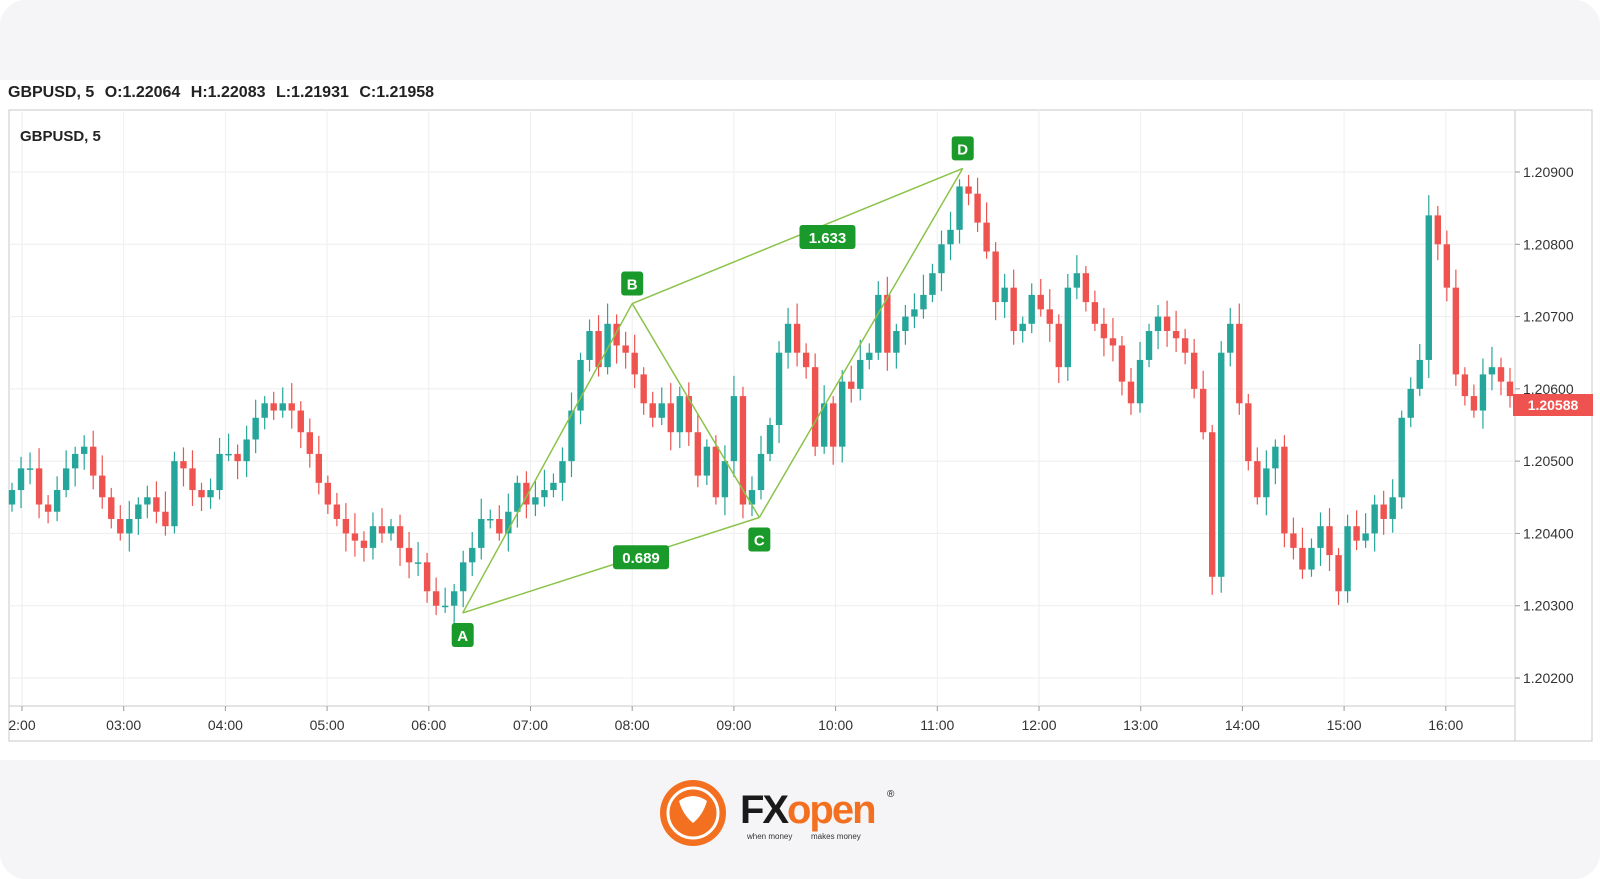 This screenshot has height=879, width=1600. I want to click on x-tick-label: 05:00, so click(327, 725).